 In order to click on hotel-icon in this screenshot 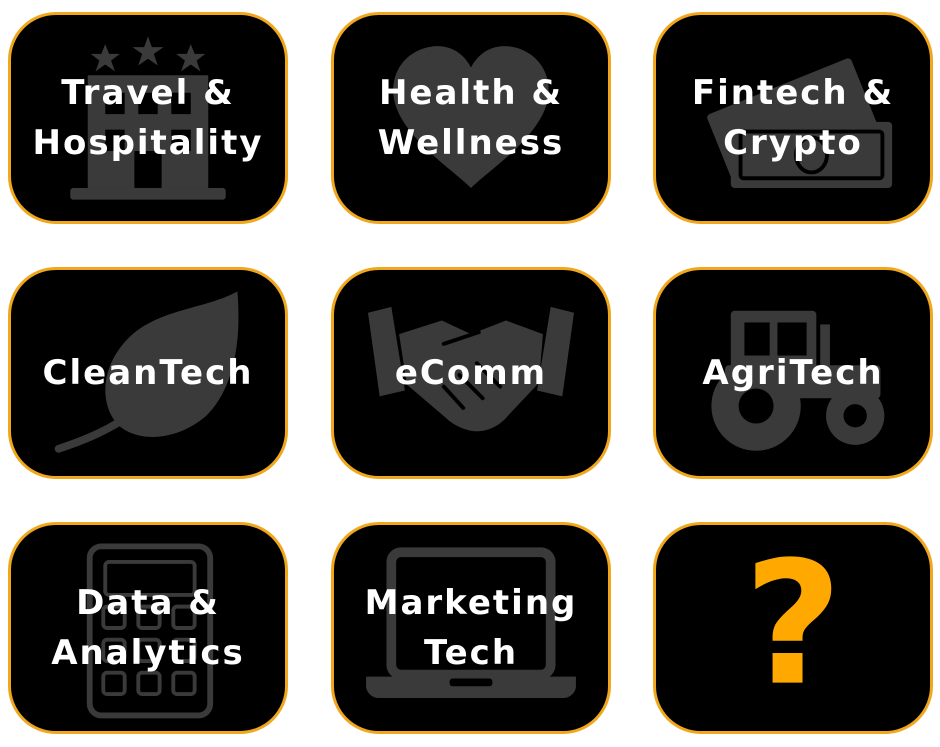, I will do `click(148, 118)`.